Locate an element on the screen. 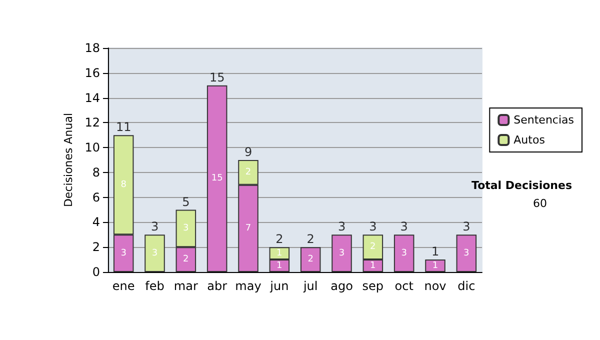 This screenshot has width=600, height=340. data-label: 15 is located at coordinates (217, 179).